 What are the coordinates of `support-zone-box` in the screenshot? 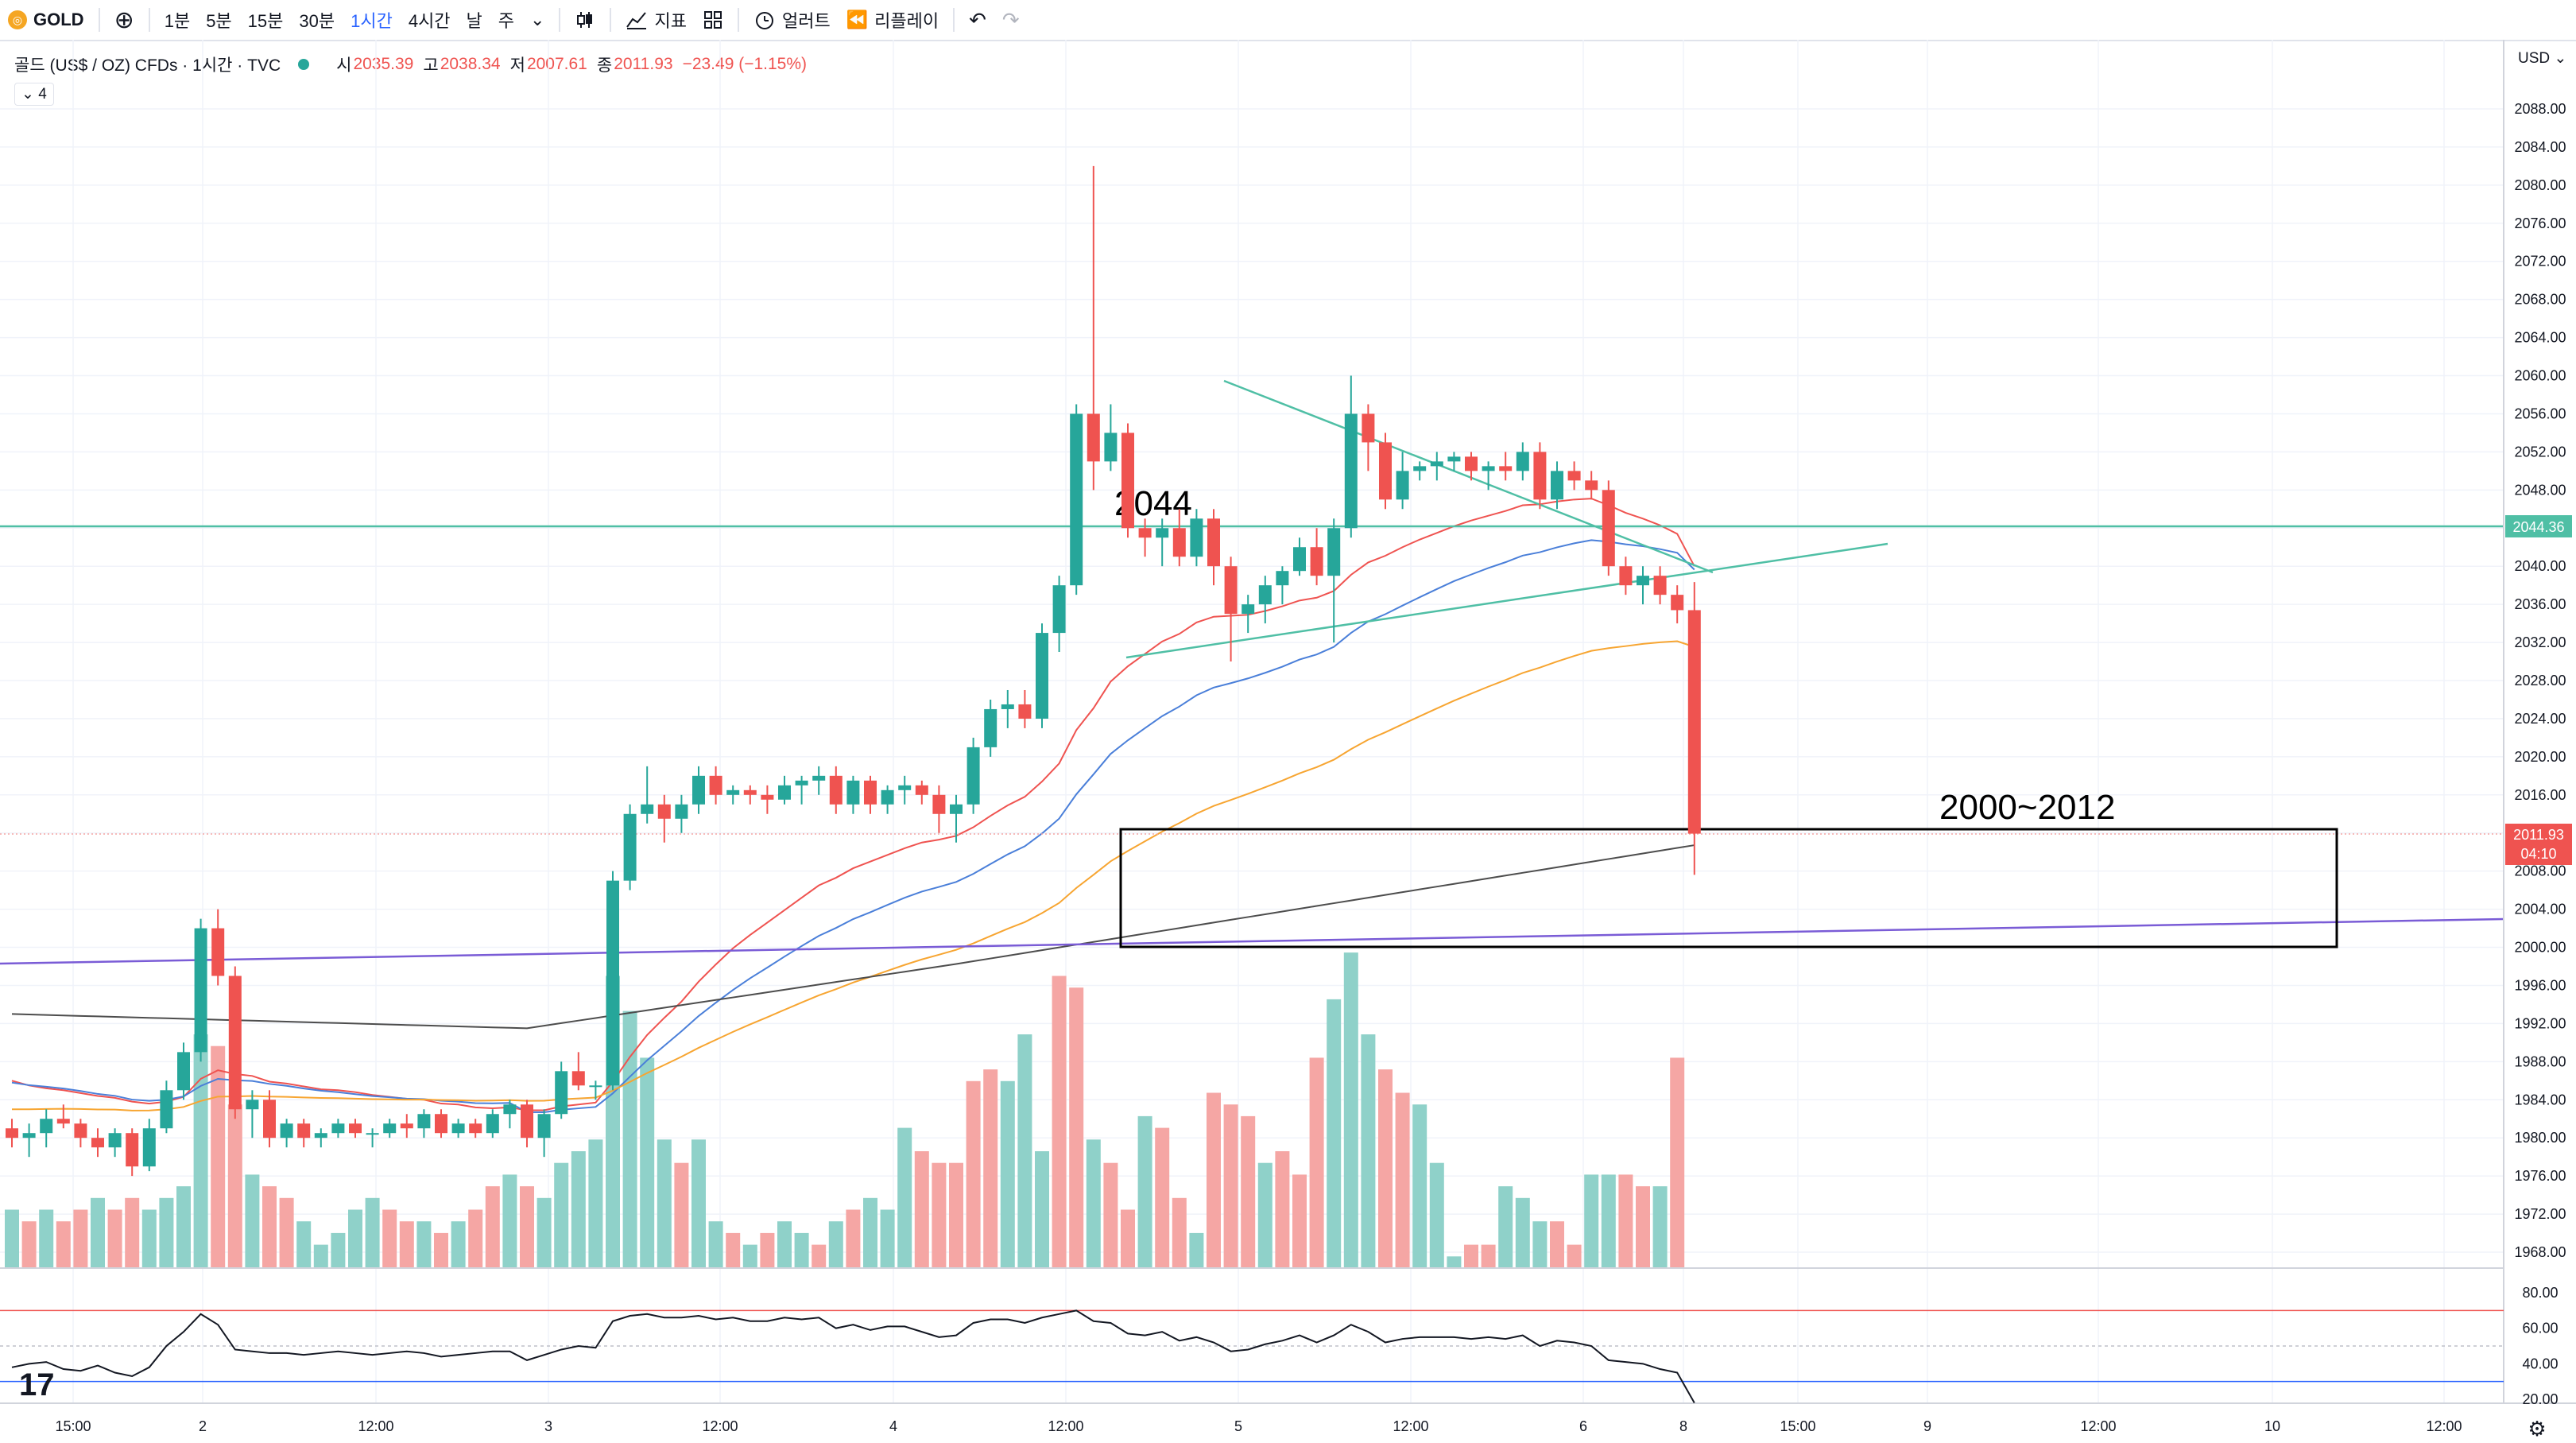 It's located at (1728, 888).